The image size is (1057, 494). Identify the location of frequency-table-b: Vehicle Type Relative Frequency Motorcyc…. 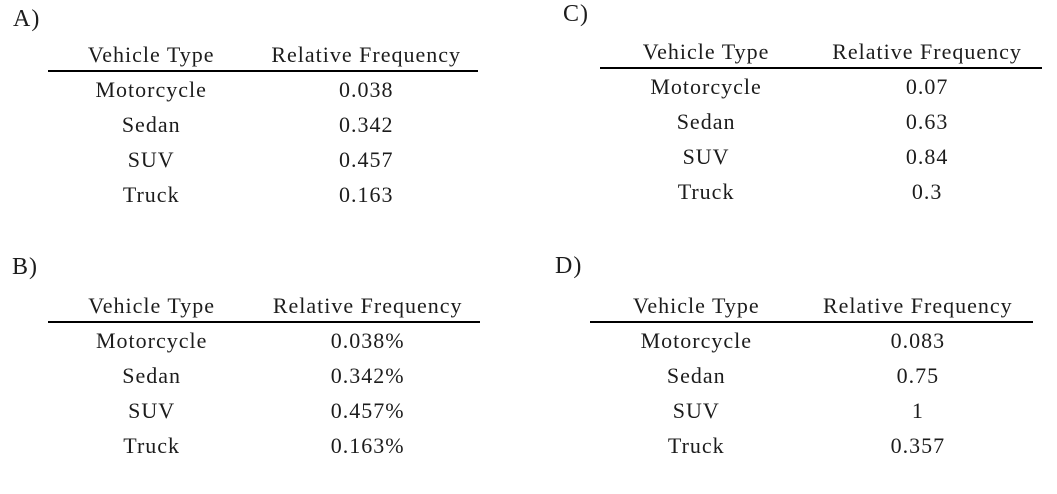
(264, 377).